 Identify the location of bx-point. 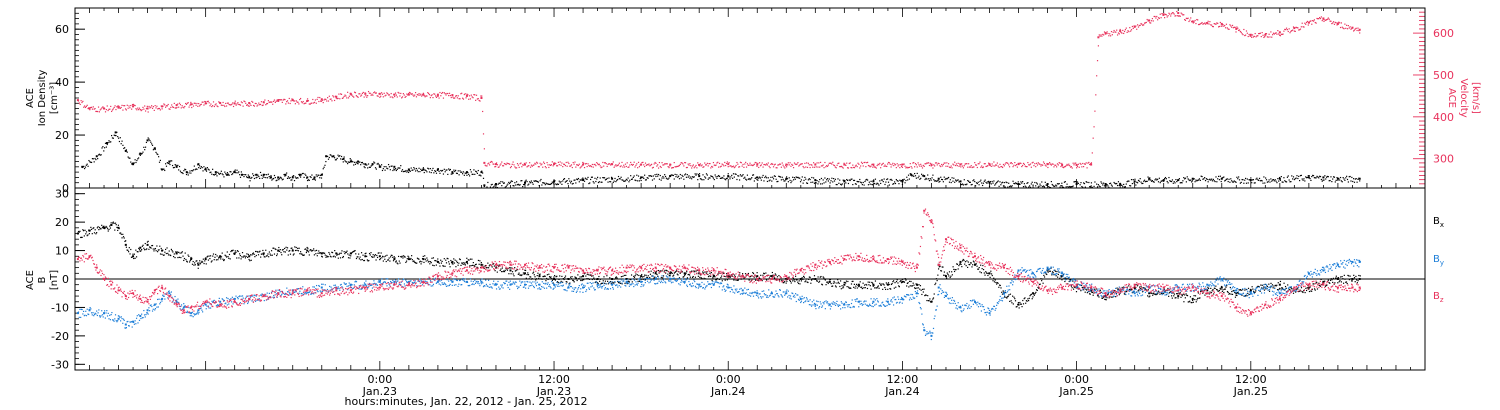
(423, 259).